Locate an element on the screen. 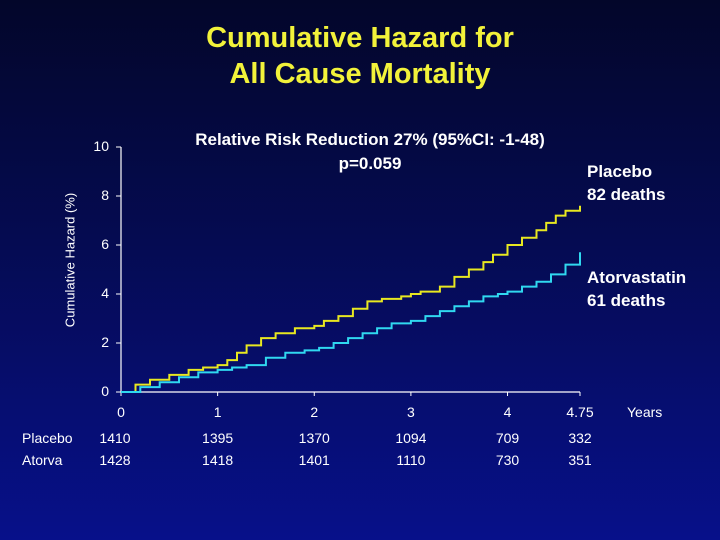 This screenshot has height=540, width=720. risk-cell: 1370 is located at coordinates (314, 438).